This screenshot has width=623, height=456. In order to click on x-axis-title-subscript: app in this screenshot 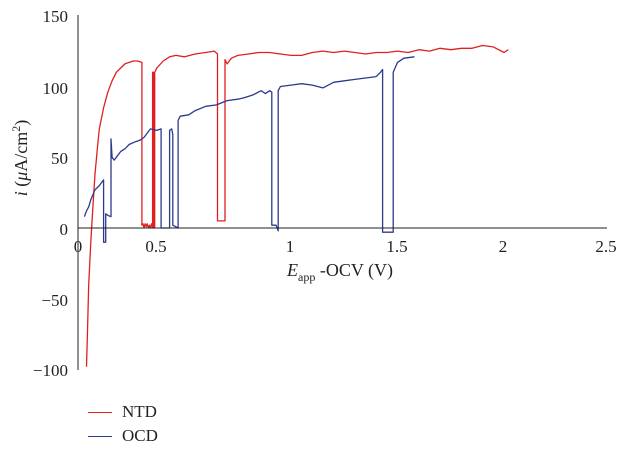, I will do `click(306, 277)`.